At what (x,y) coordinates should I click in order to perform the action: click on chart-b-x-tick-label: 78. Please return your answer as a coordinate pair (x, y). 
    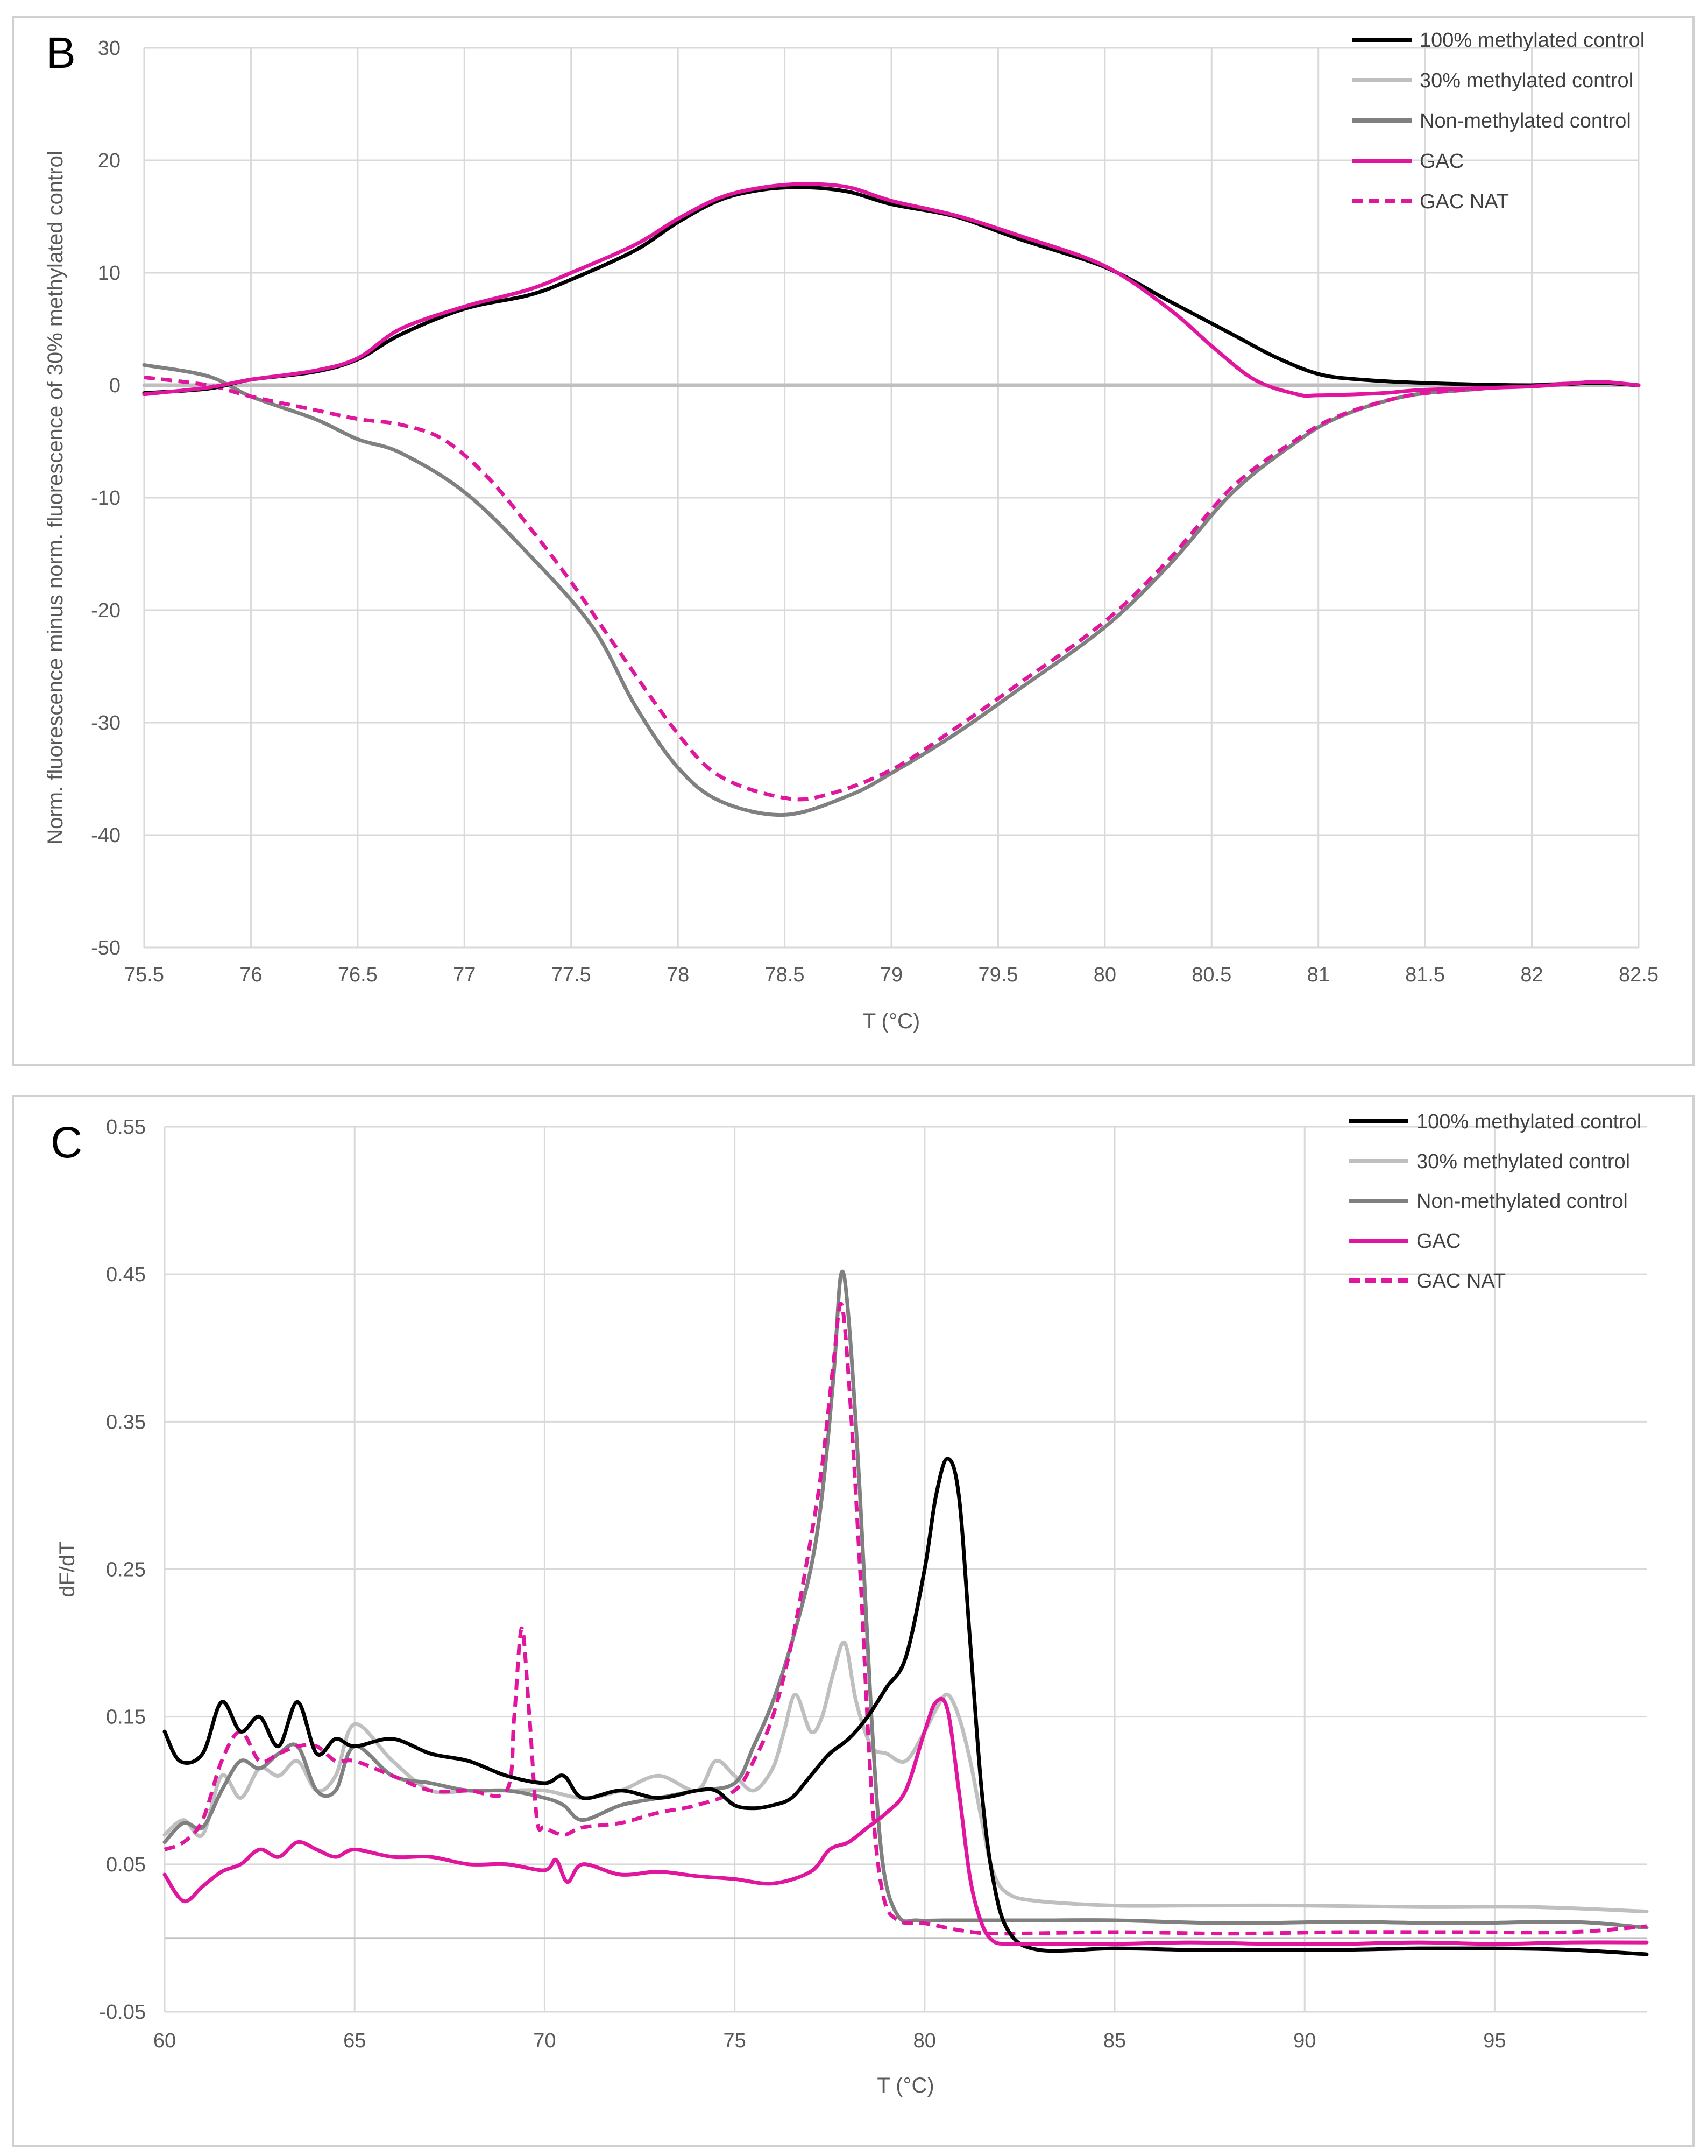
    Looking at the image, I should click on (678, 975).